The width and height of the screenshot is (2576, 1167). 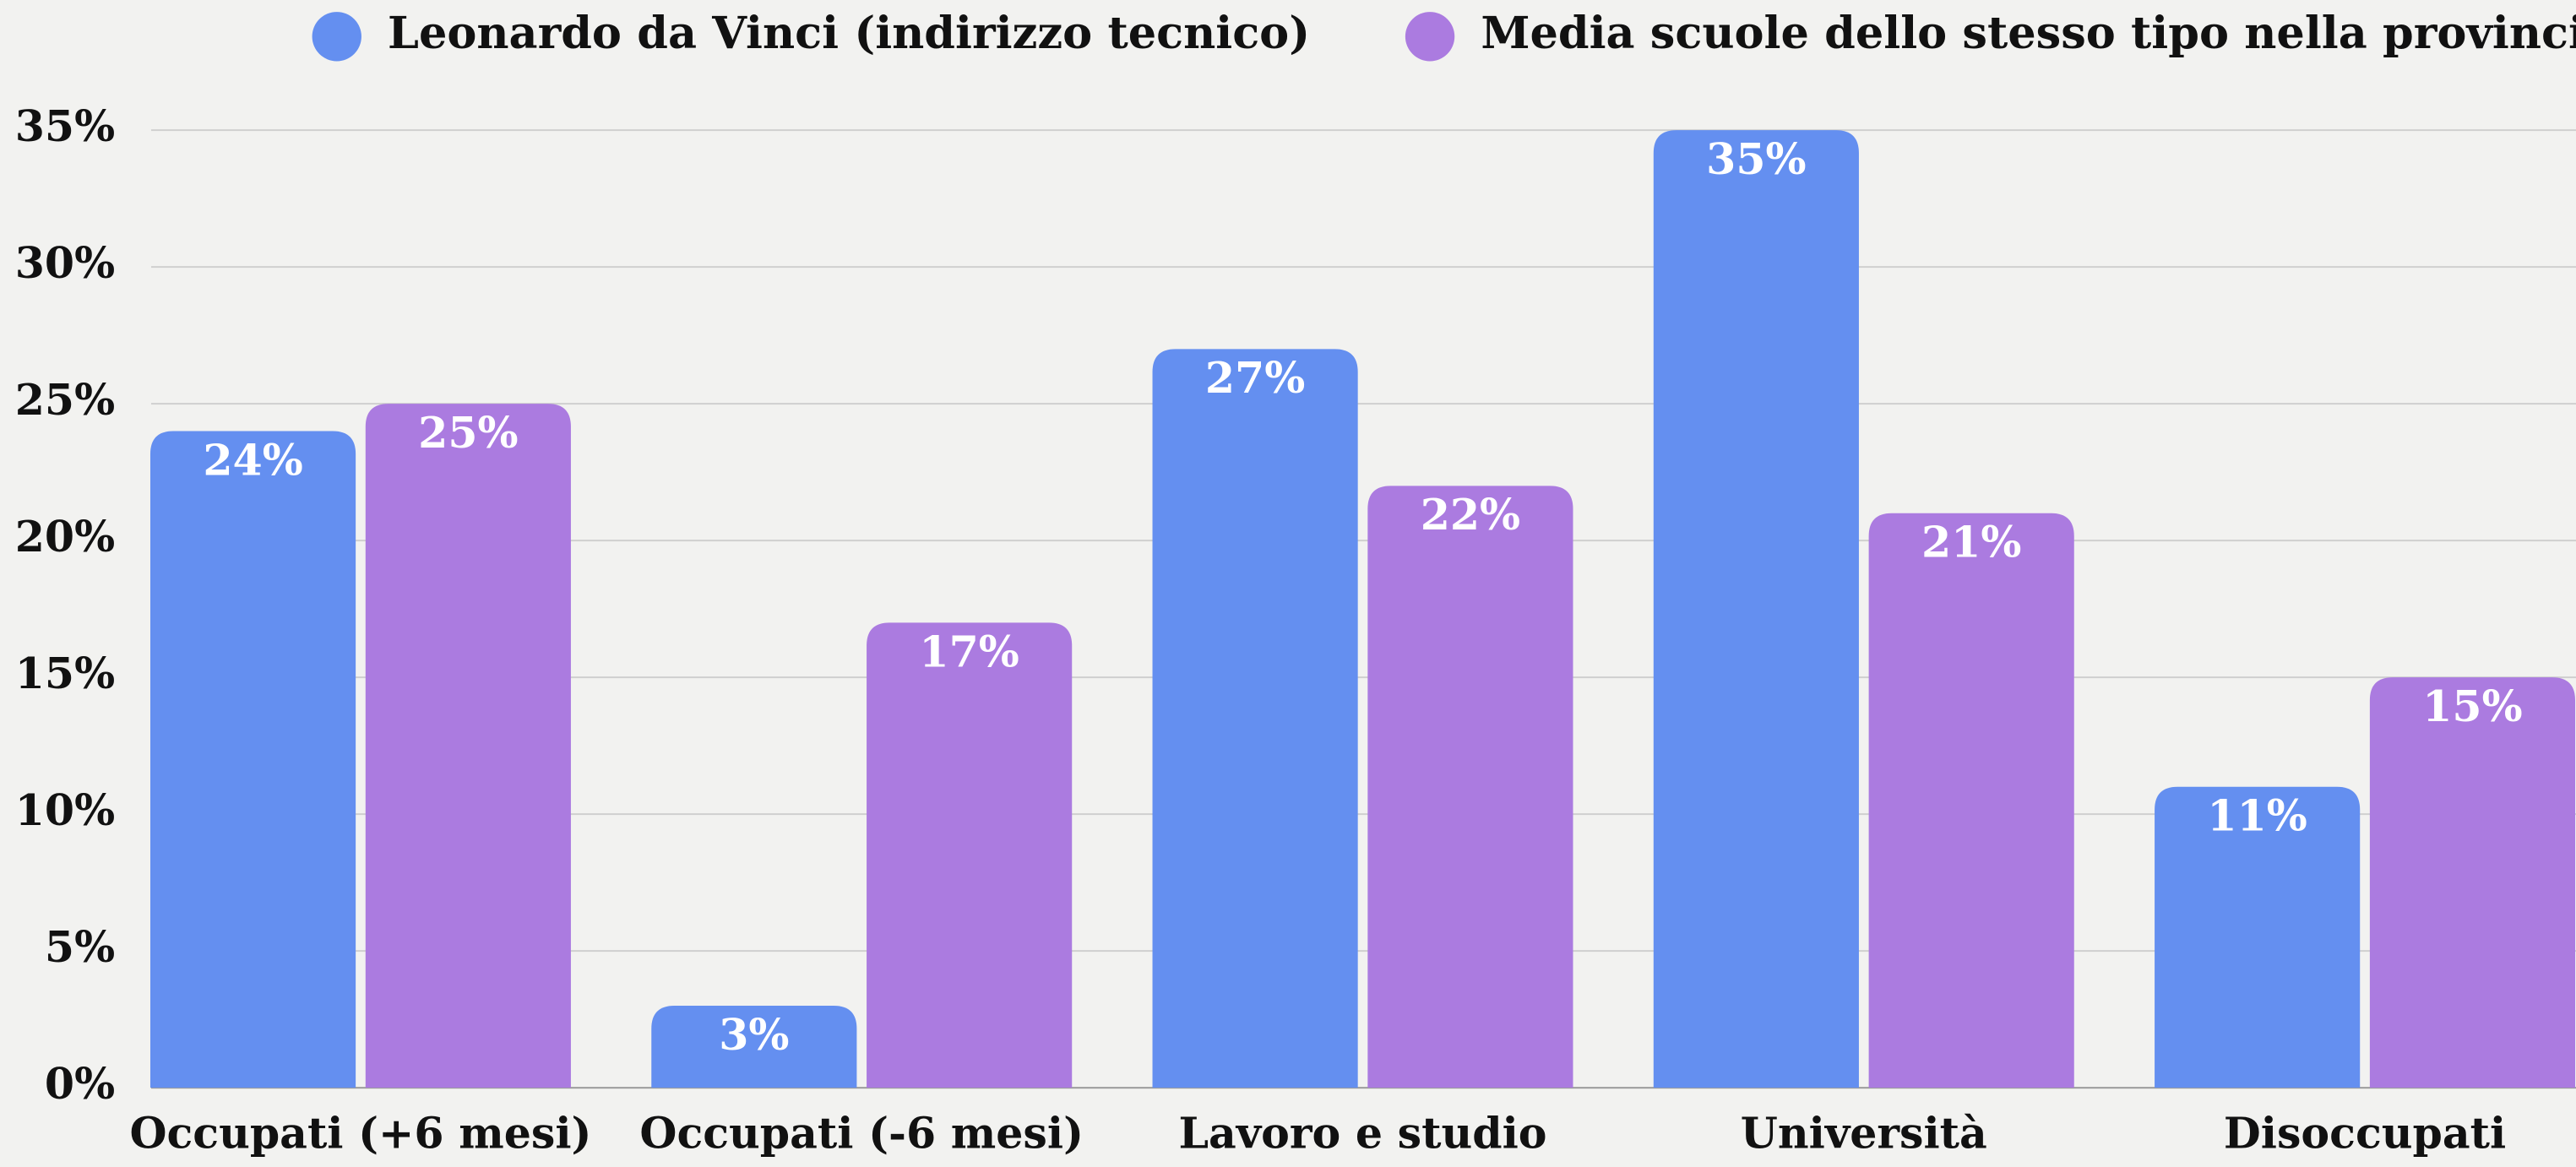 What do you see at coordinates (1756, 159) in the screenshot?
I see `data-label: 35%` at bounding box center [1756, 159].